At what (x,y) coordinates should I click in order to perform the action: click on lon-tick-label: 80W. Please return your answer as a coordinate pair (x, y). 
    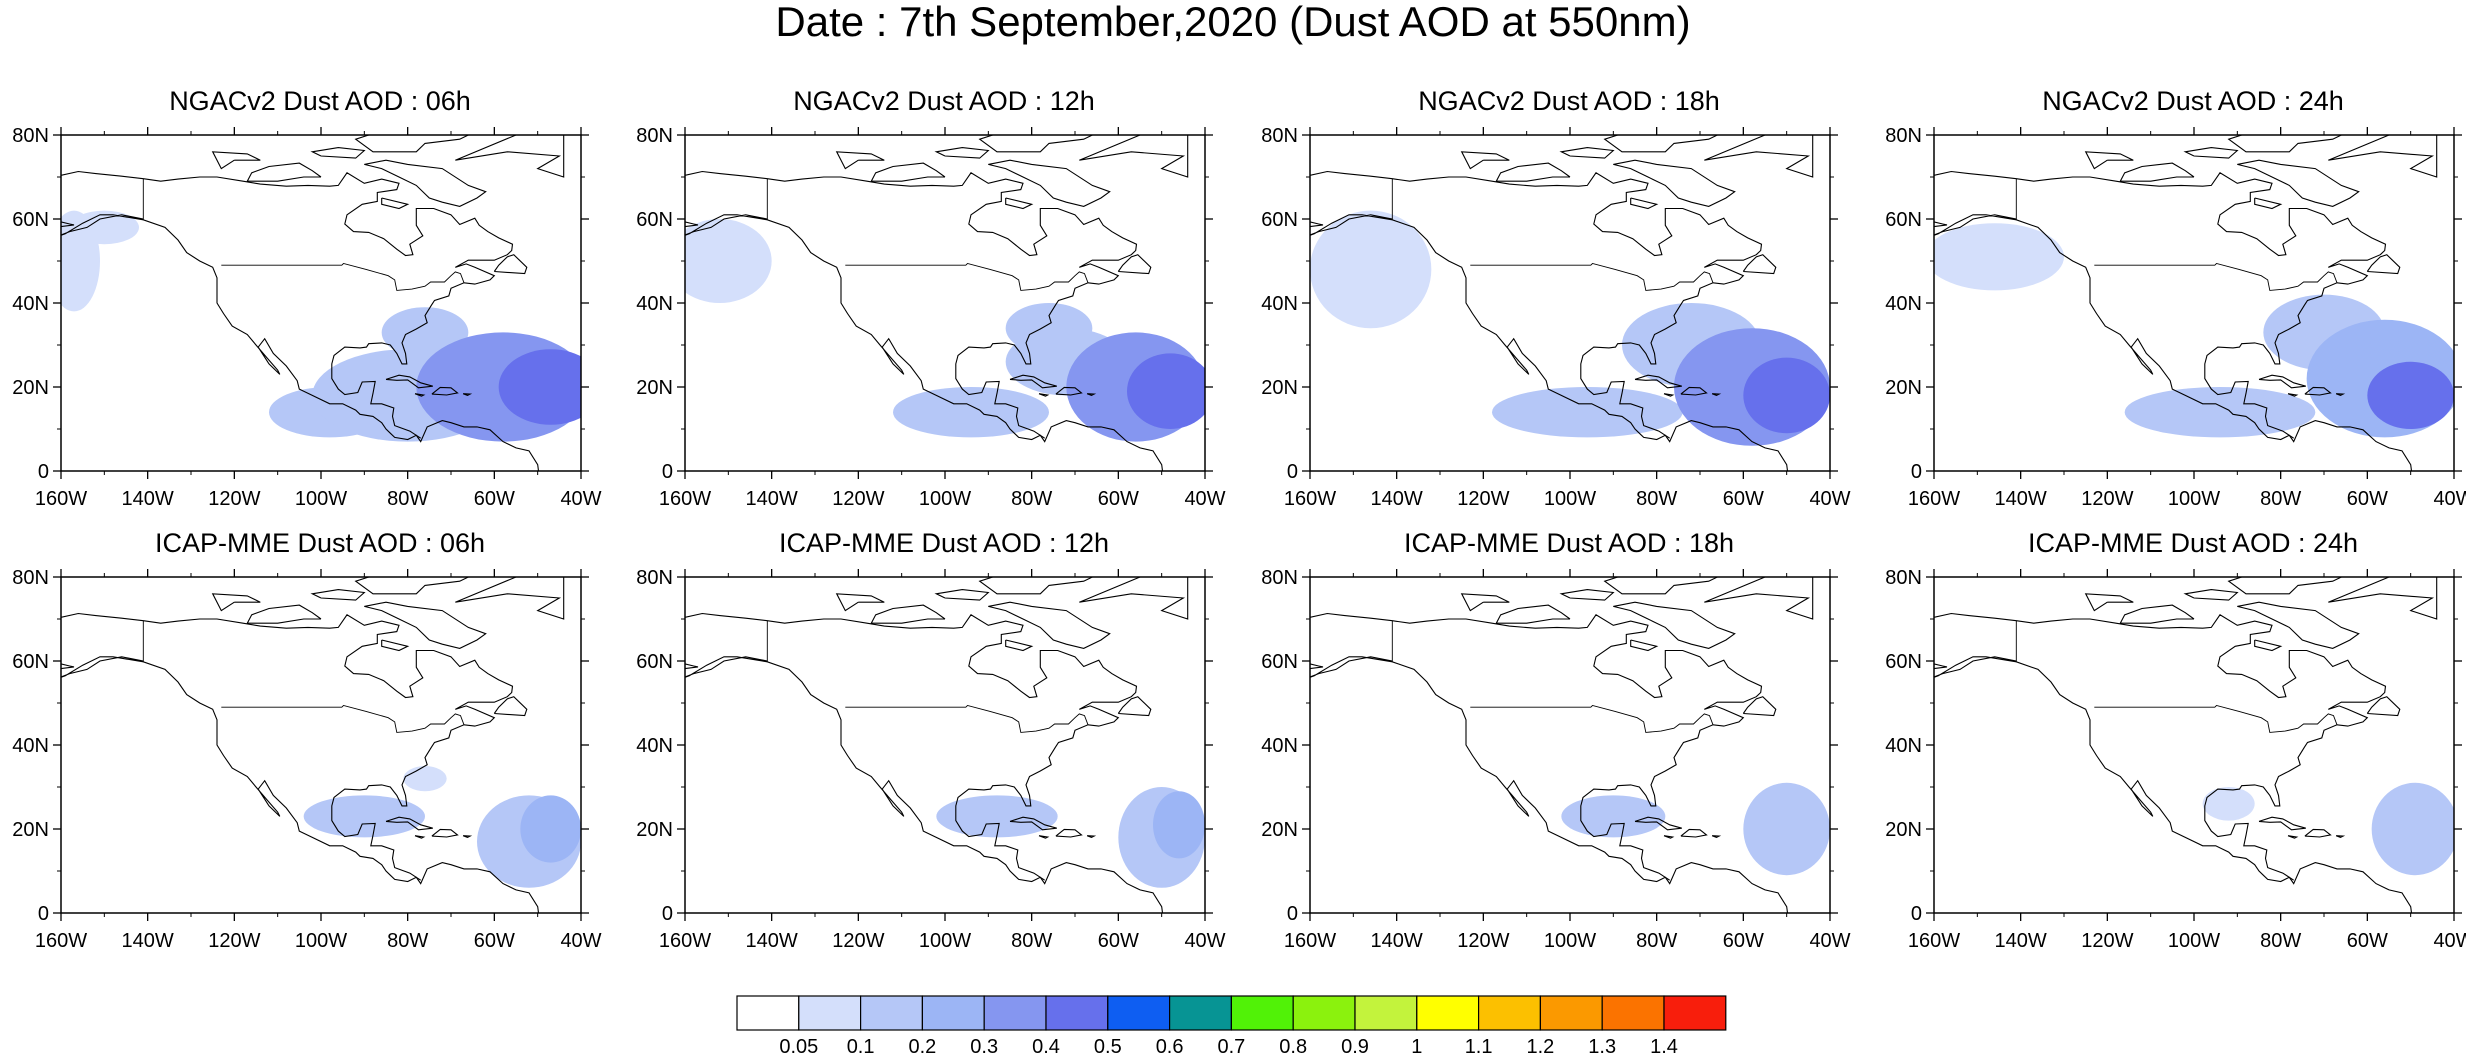
    Looking at the image, I should click on (407, 499).